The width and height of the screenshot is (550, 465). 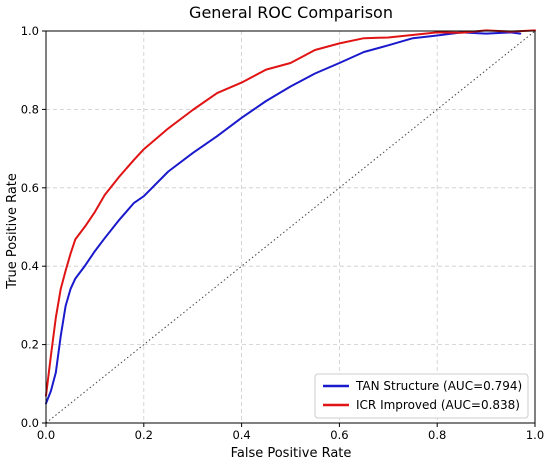 What do you see at coordinates (144, 435) in the screenshot?
I see `x-tick-label: 0.2` at bounding box center [144, 435].